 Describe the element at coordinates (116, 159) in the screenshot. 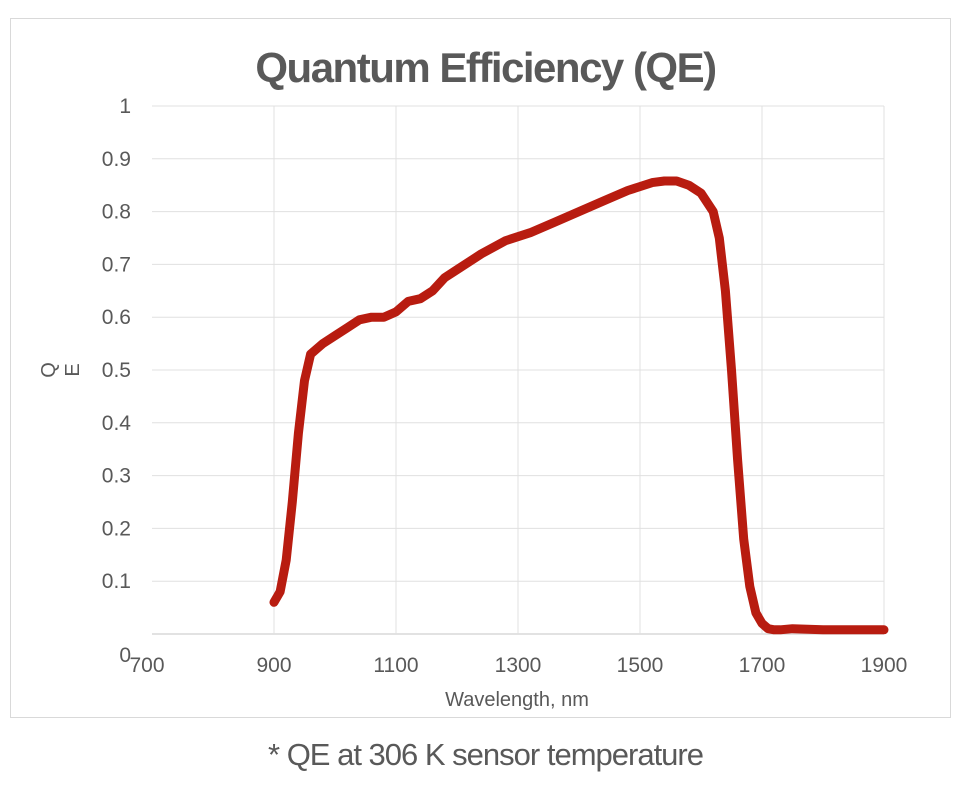

I see `y-tick-label: 0.9` at that location.